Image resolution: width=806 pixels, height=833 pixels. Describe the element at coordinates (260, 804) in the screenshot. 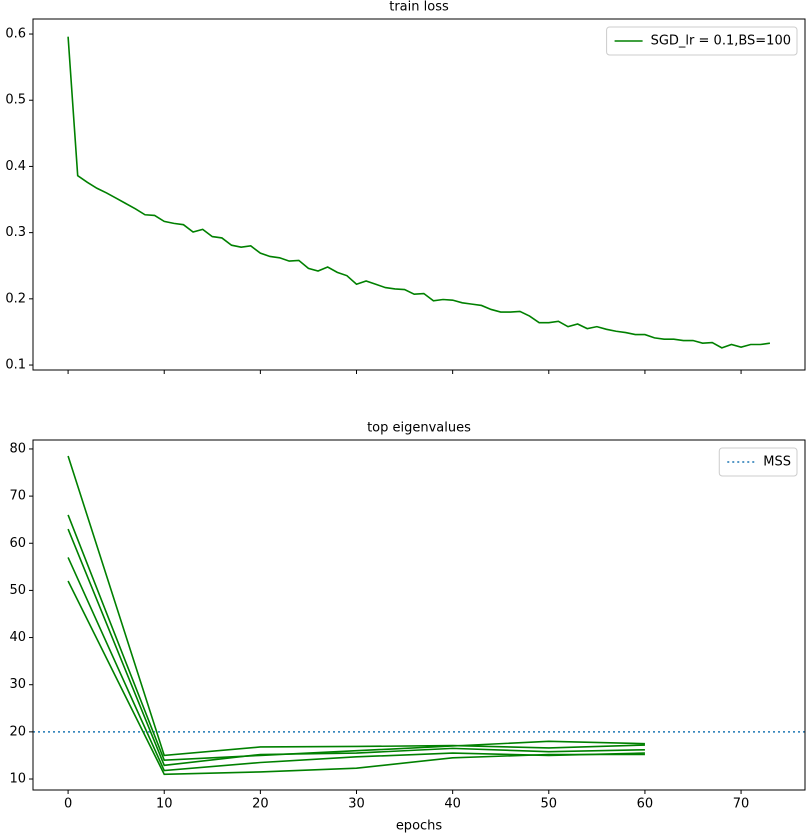

I see `x-tick-label: 20` at that location.